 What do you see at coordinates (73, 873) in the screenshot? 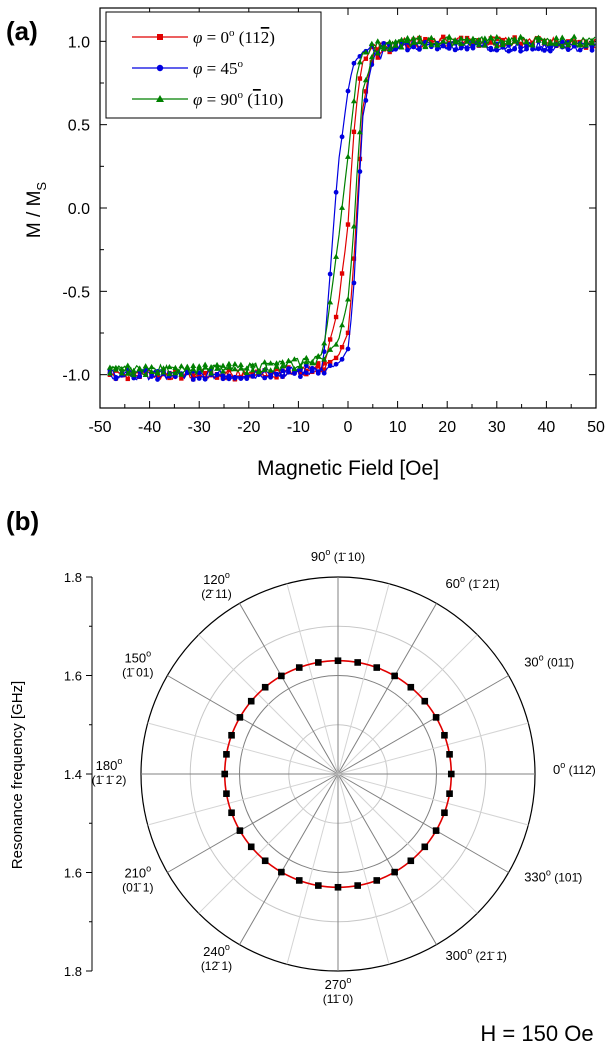
I see `radial-tick-label: 1.6` at bounding box center [73, 873].